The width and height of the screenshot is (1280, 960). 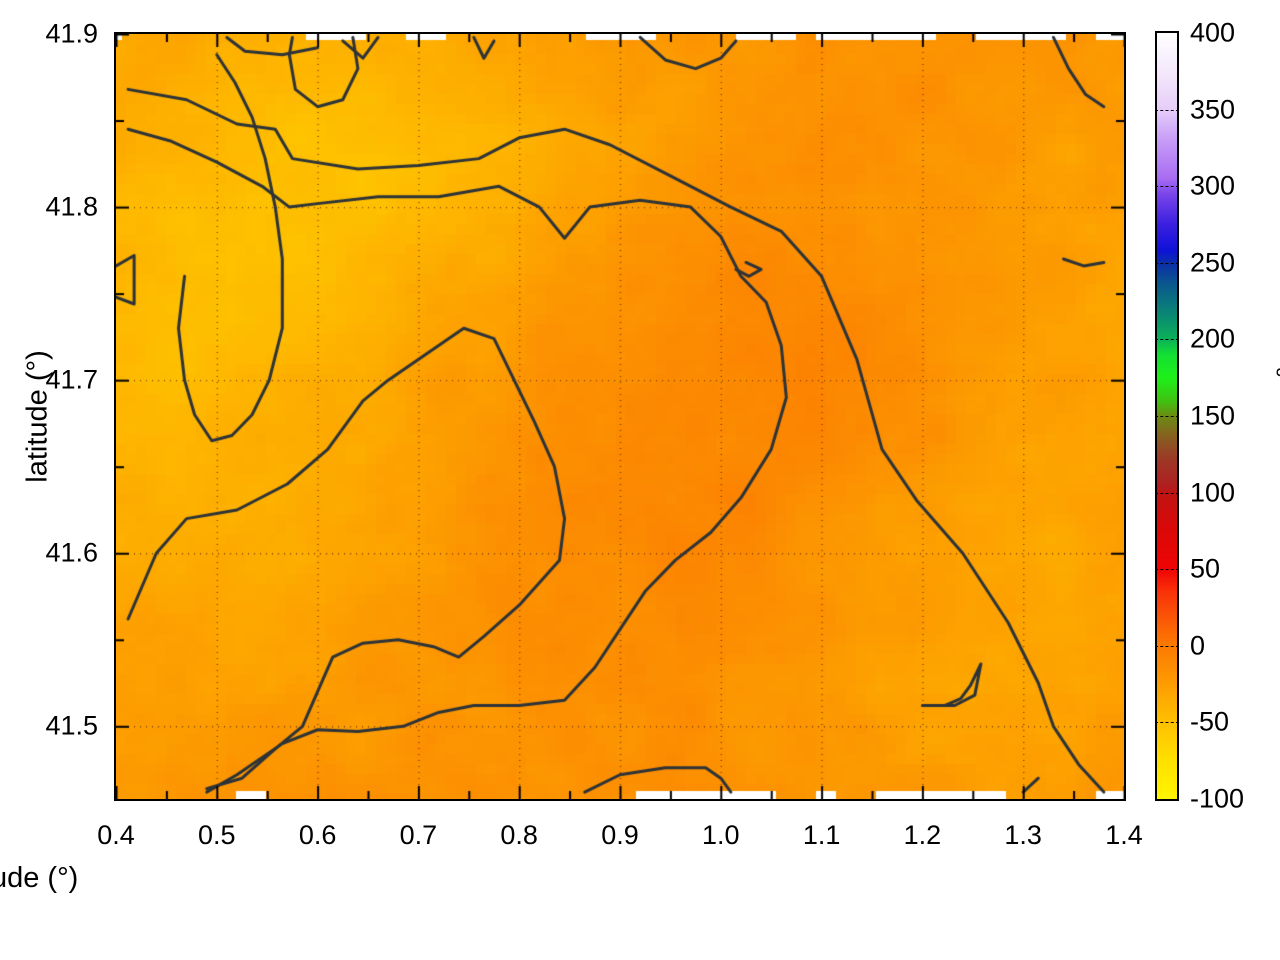 I want to click on colorbar-title-close: ), so click(x=1278, y=362).